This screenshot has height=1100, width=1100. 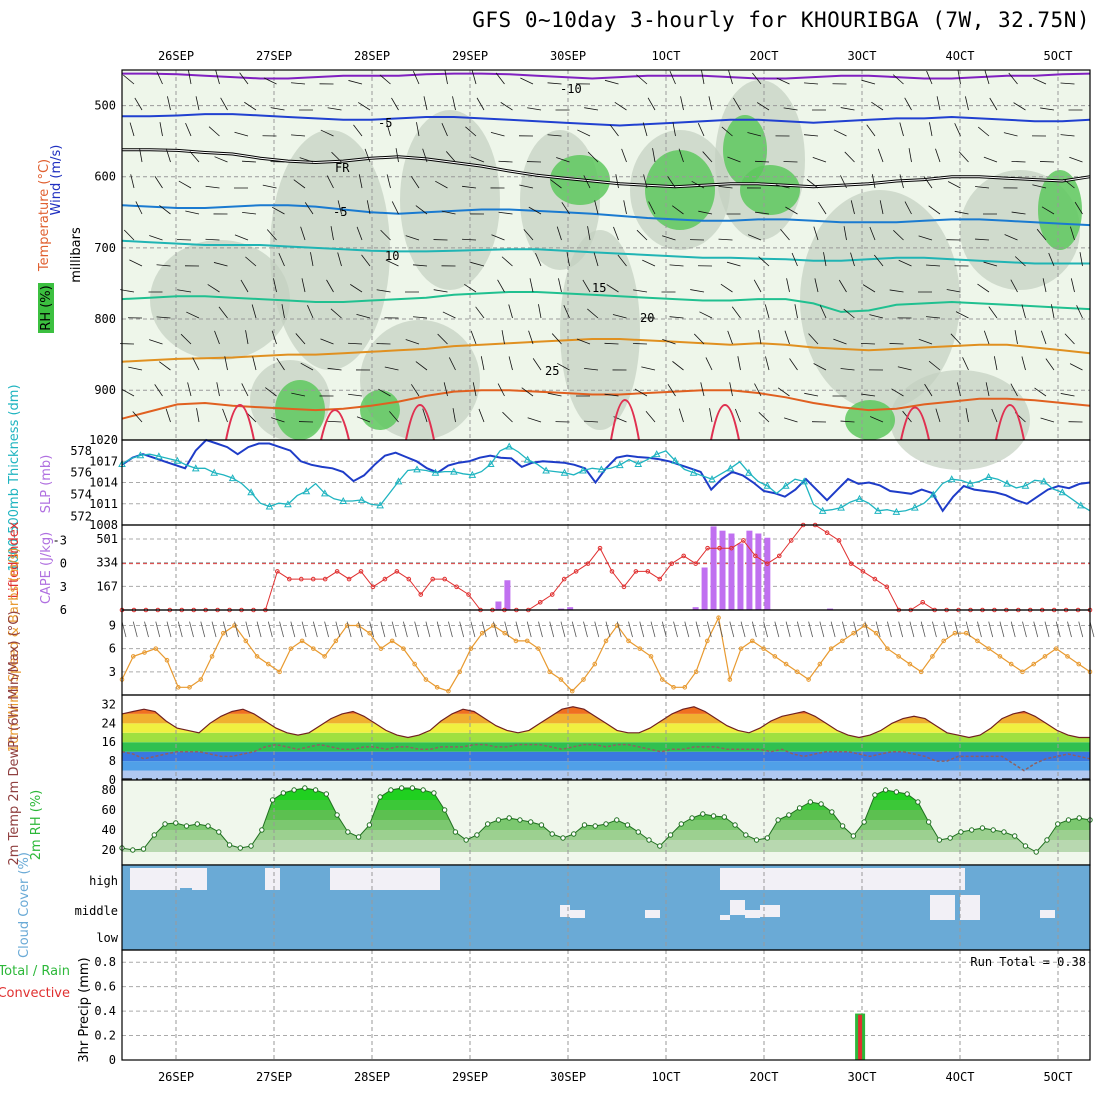 I want to click on date-label-bottom: 28SEP, so click(x=372, y=1077).